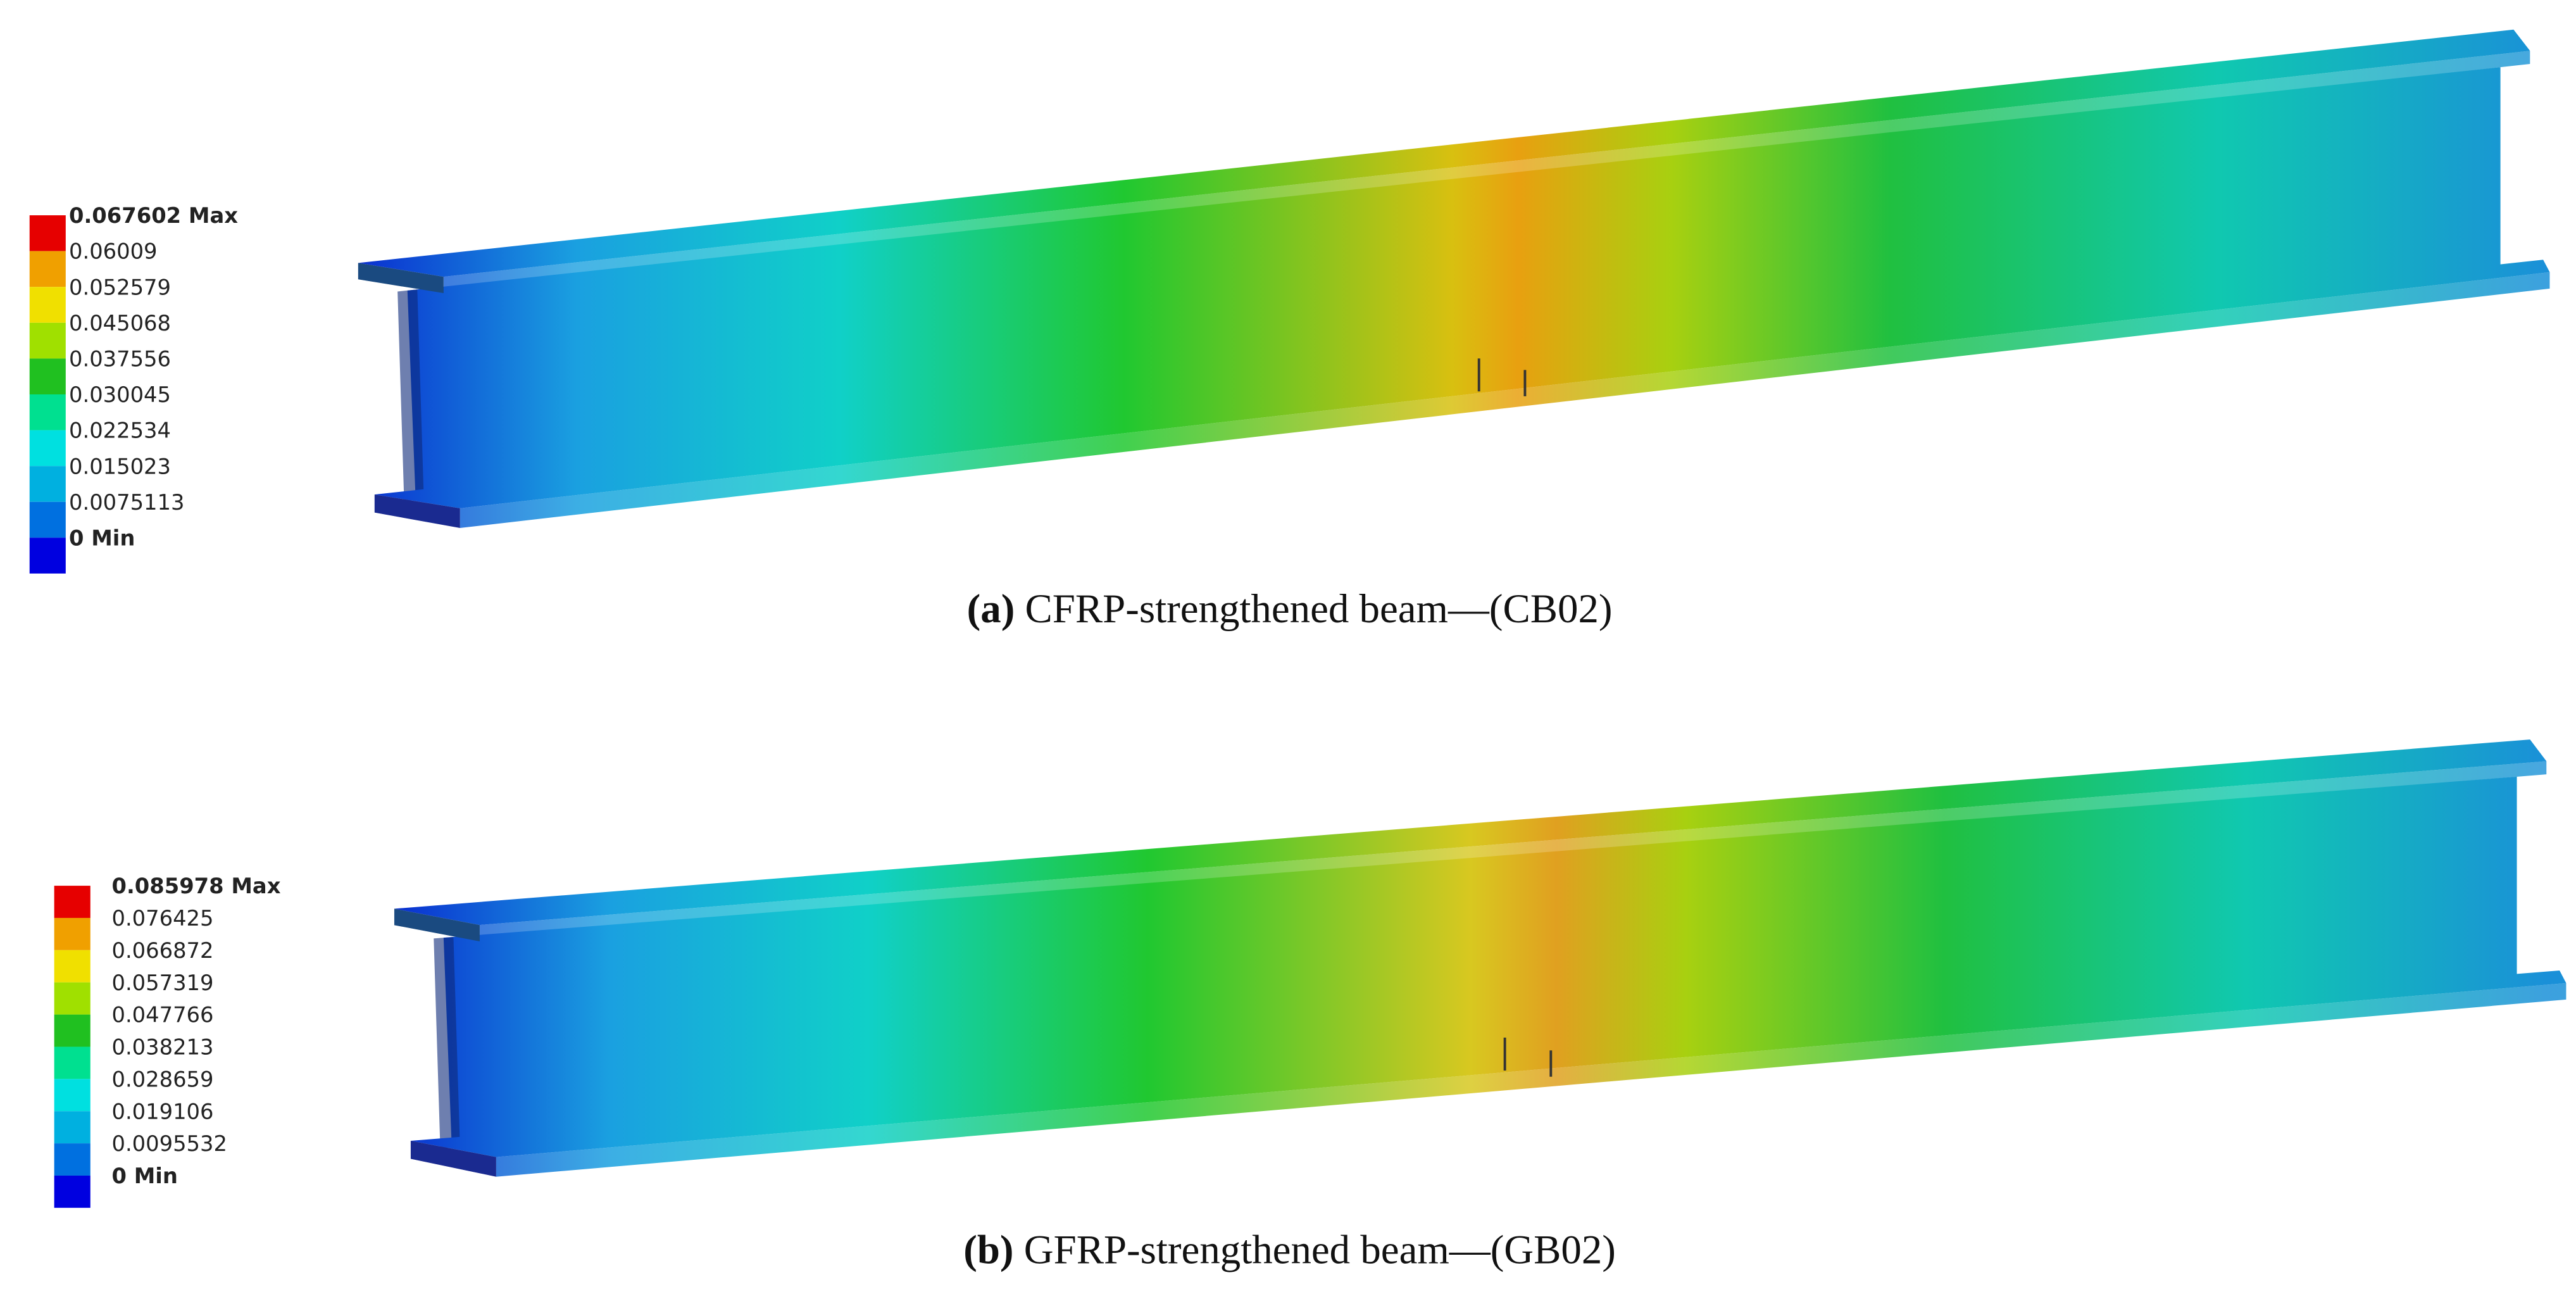 This screenshot has height=1313, width=2576. I want to click on top-flange-top, so click(1470, 832).